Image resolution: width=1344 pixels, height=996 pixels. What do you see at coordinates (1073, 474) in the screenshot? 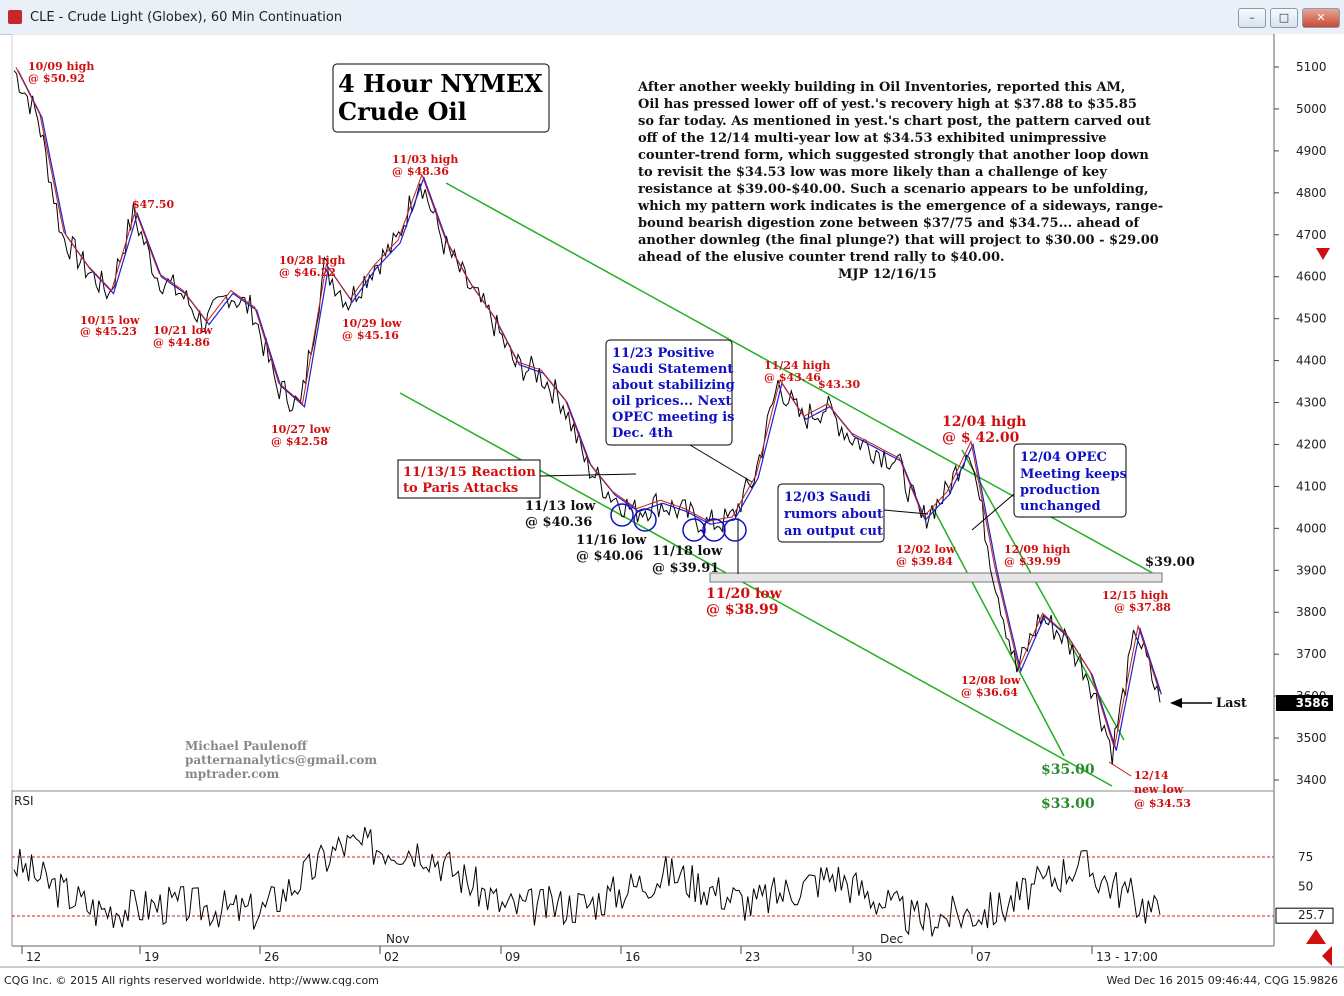
I see `opec-meeting-line: Meeting keeps` at bounding box center [1073, 474].